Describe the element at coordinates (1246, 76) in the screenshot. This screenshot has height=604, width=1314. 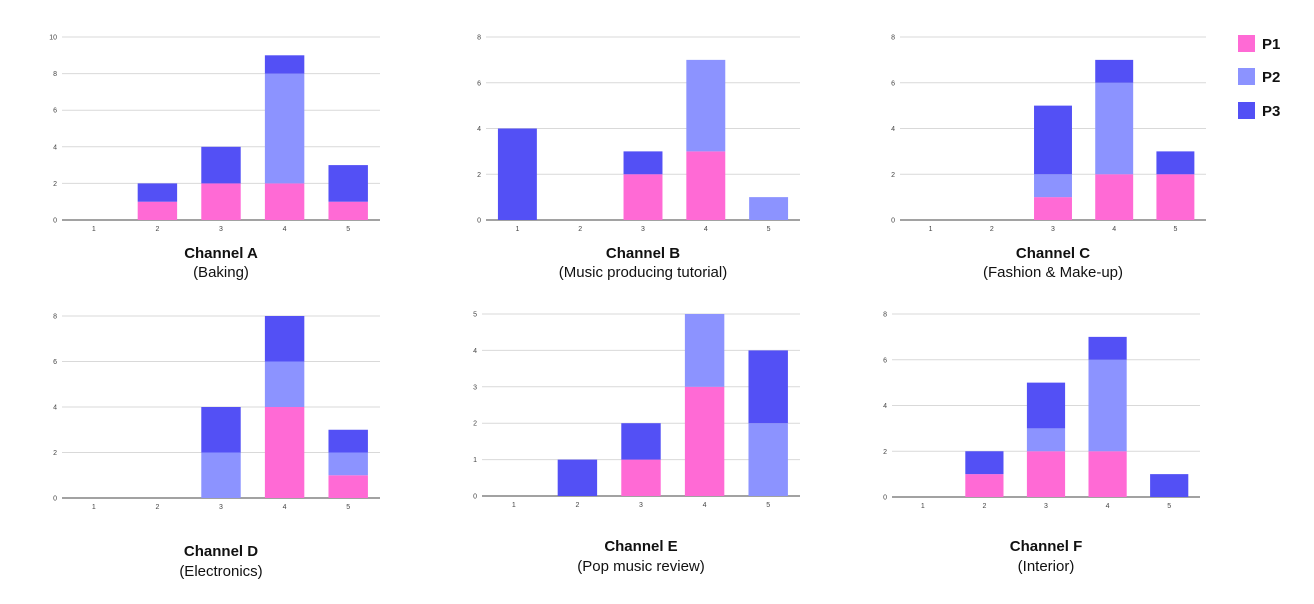
I see `legend-swatch-p2` at that location.